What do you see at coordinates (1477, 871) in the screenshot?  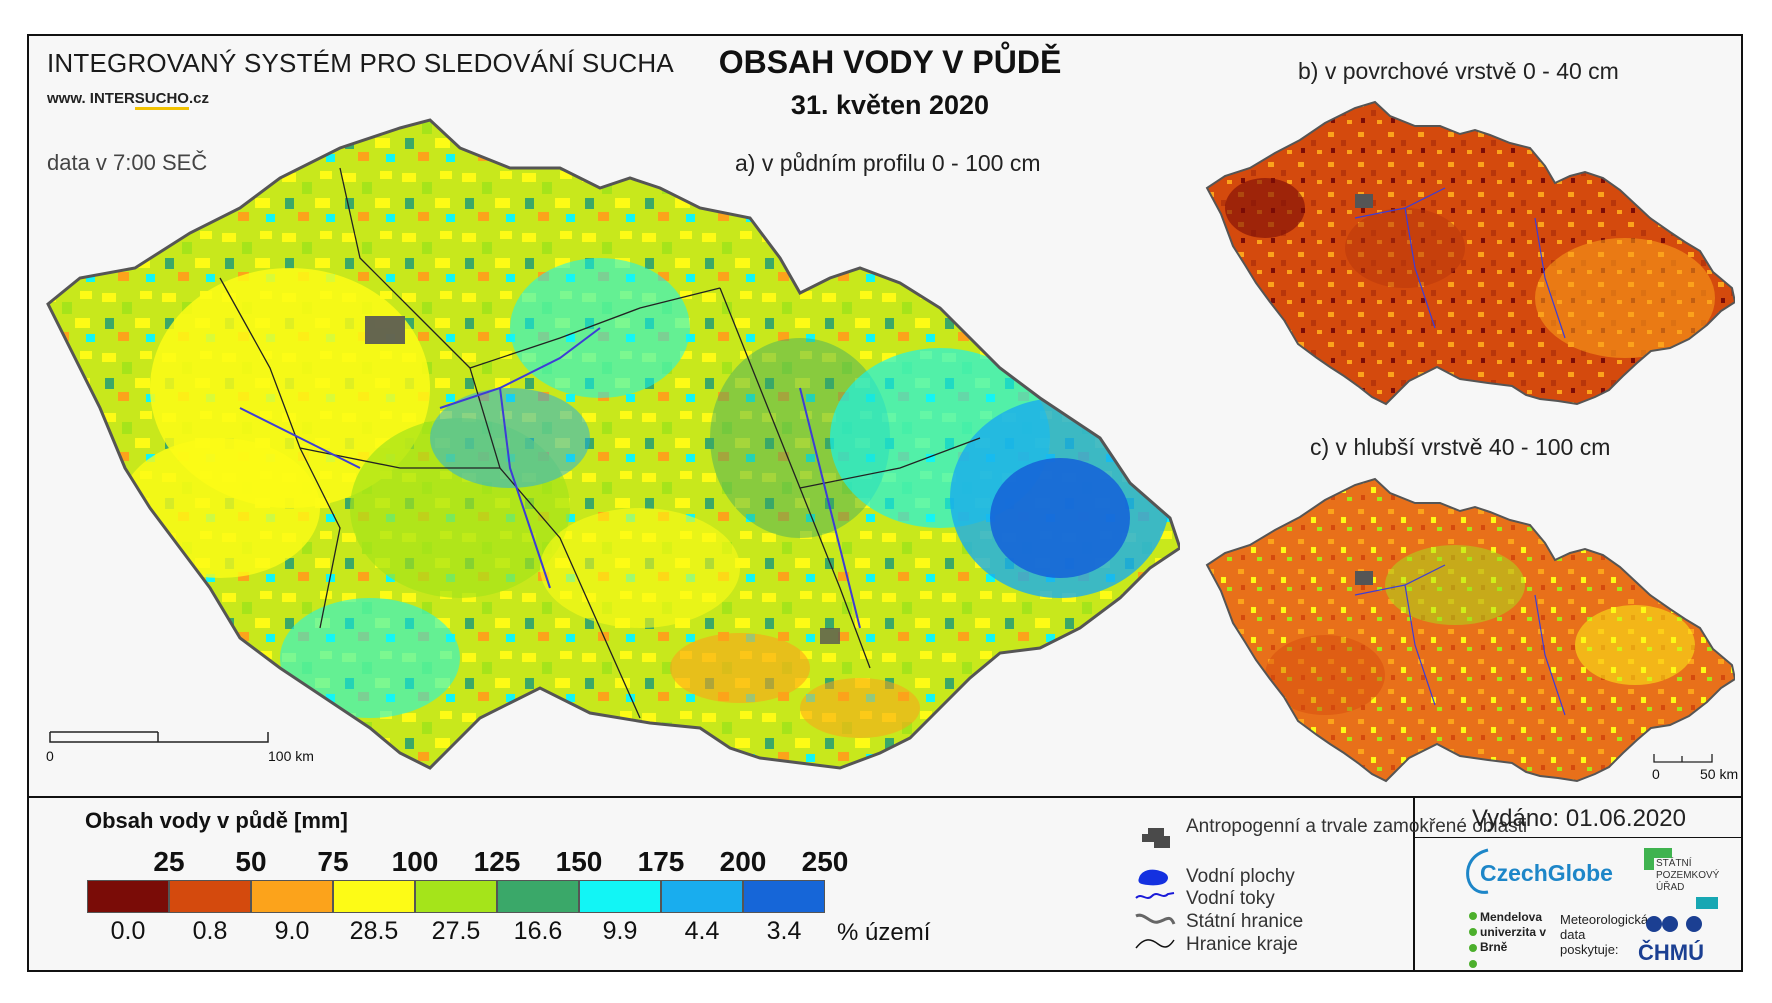 I see `czechglobe-logo-icon` at bounding box center [1477, 871].